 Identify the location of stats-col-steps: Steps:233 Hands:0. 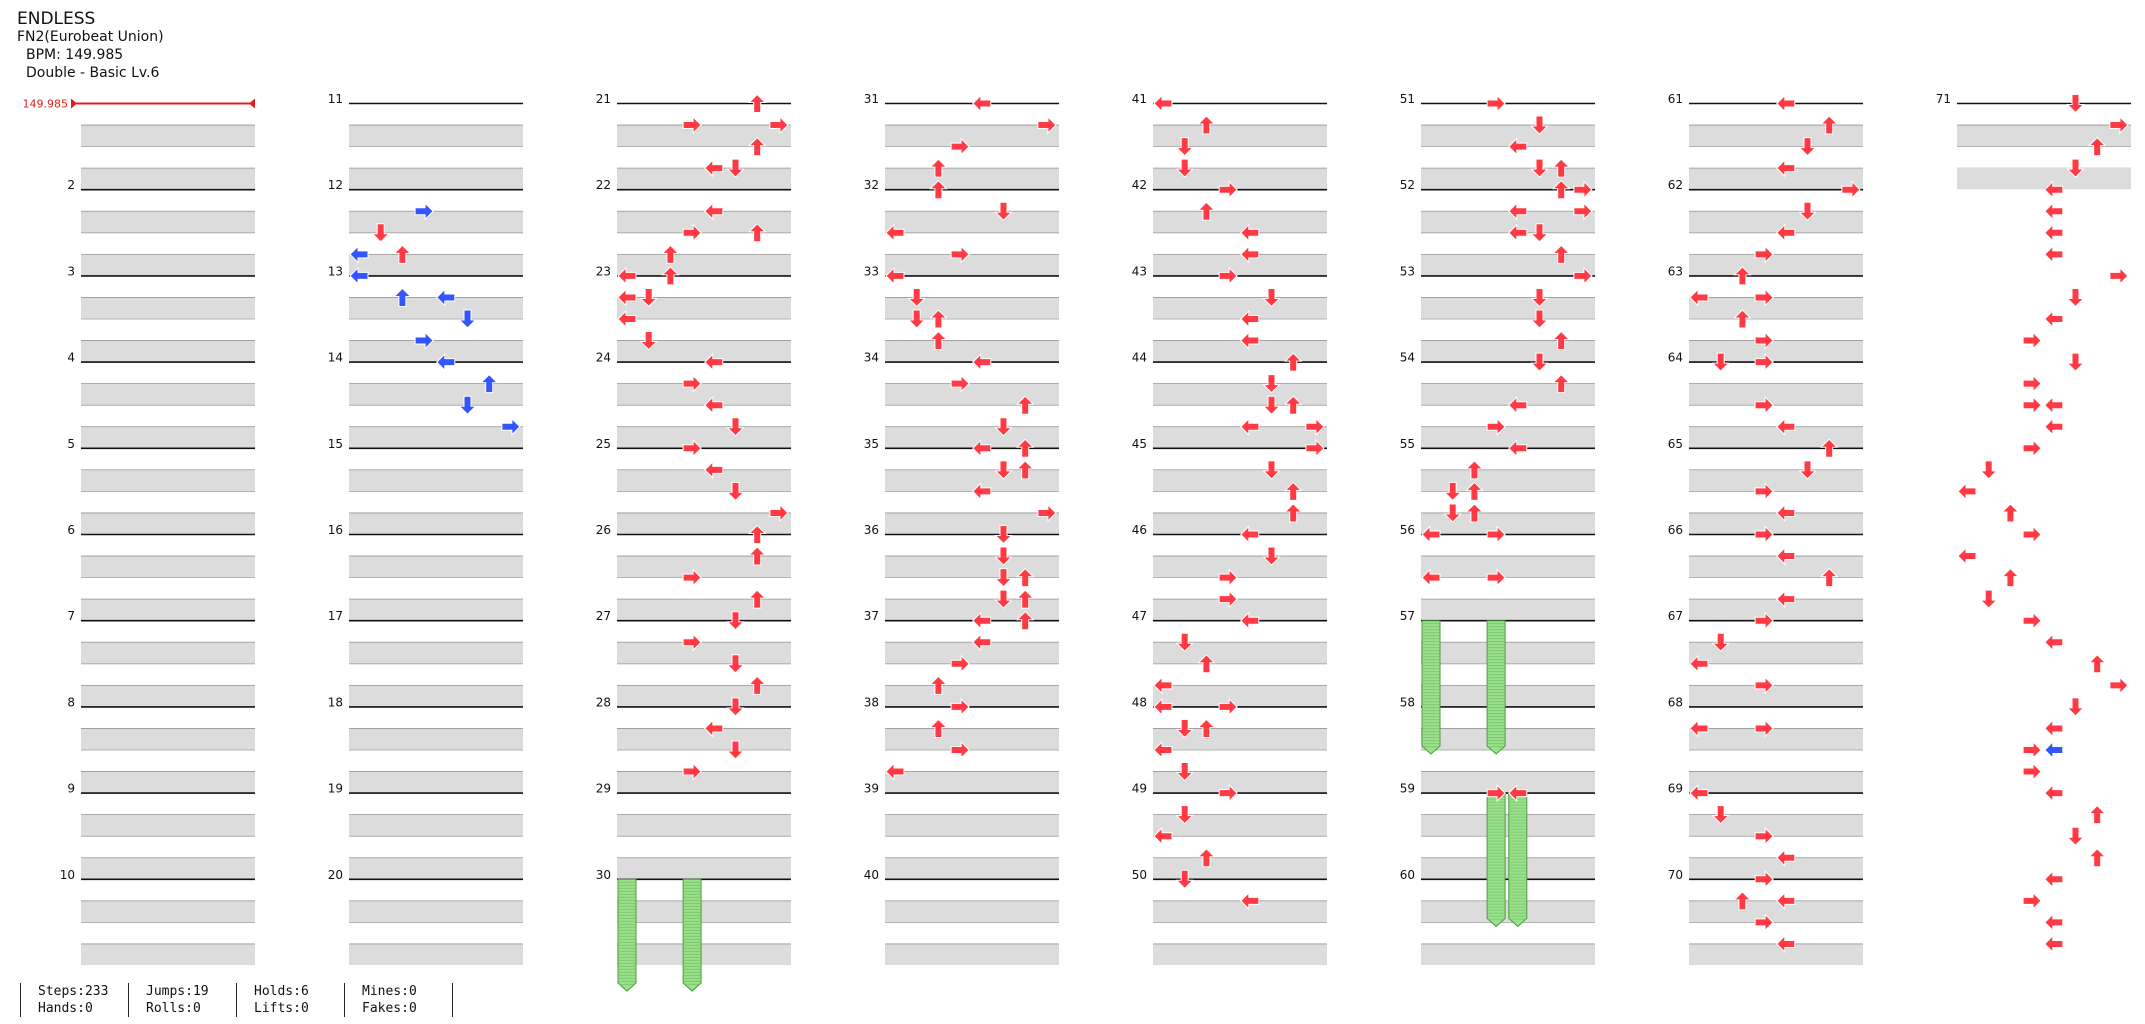
(74, 1000).